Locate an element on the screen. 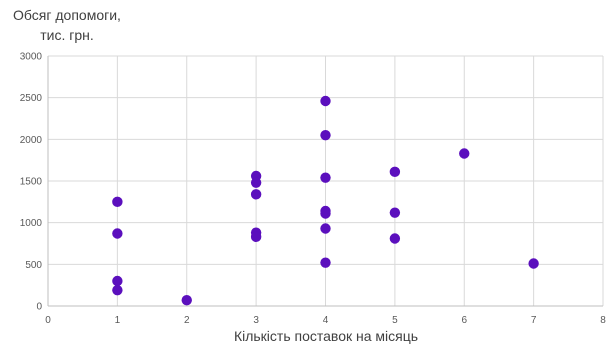 The height and width of the screenshot is (345, 607). x-tick-label: 0 is located at coordinates (48, 320).